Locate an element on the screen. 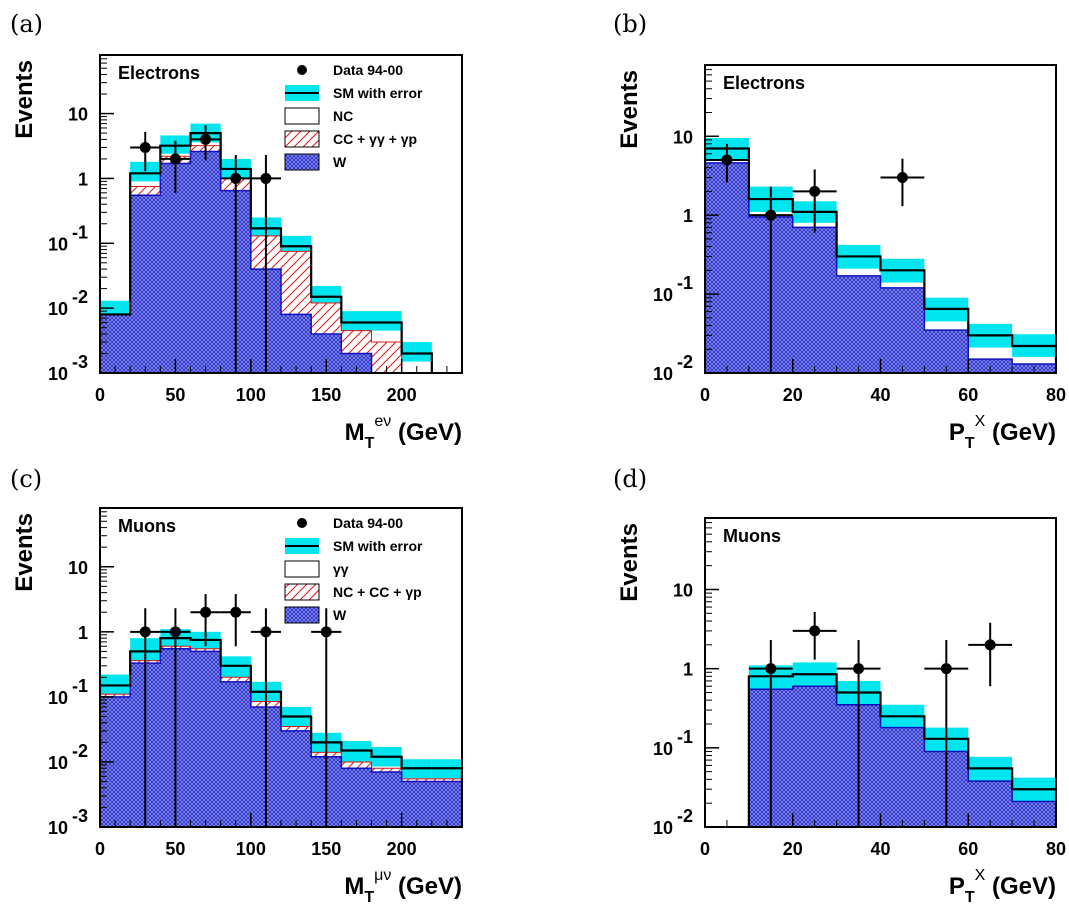 The image size is (1069, 905). legend-entry: CC + γγ + γp is located at coordinates (350, 139).